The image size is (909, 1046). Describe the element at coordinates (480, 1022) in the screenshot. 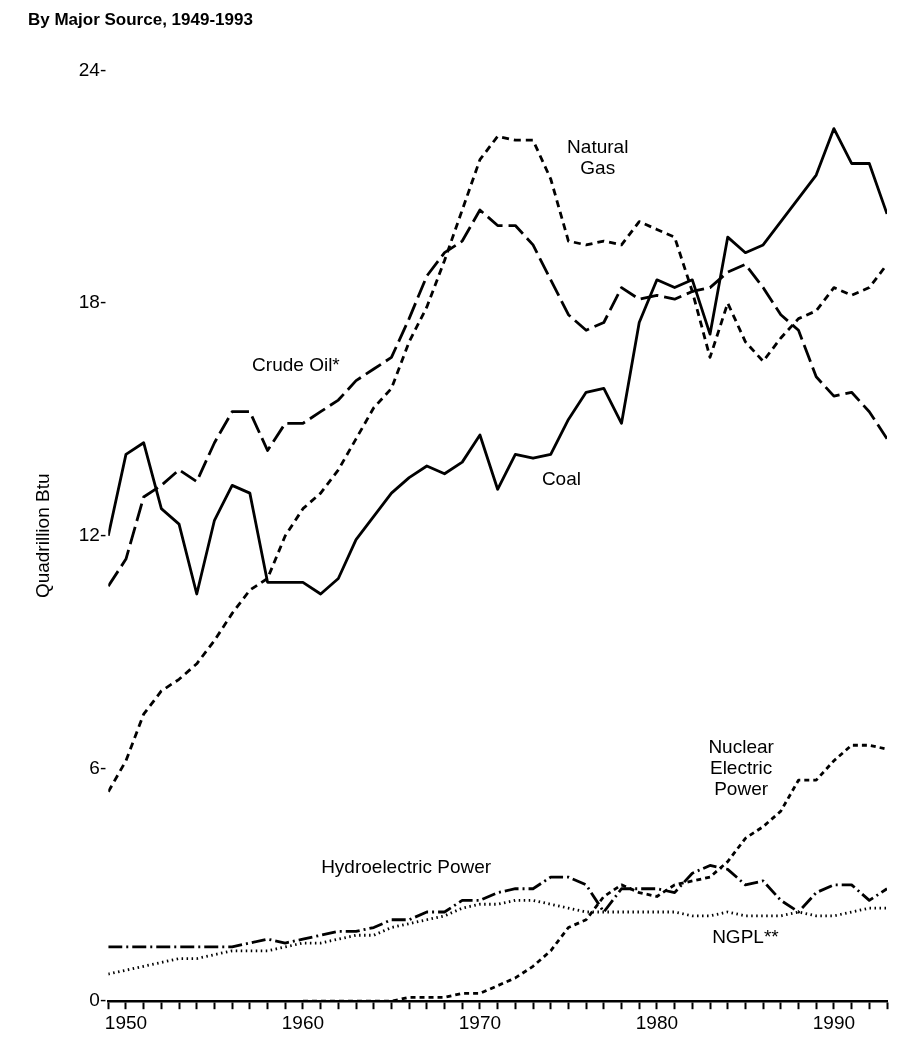

I see `x-tick-label: 1970` at that location.